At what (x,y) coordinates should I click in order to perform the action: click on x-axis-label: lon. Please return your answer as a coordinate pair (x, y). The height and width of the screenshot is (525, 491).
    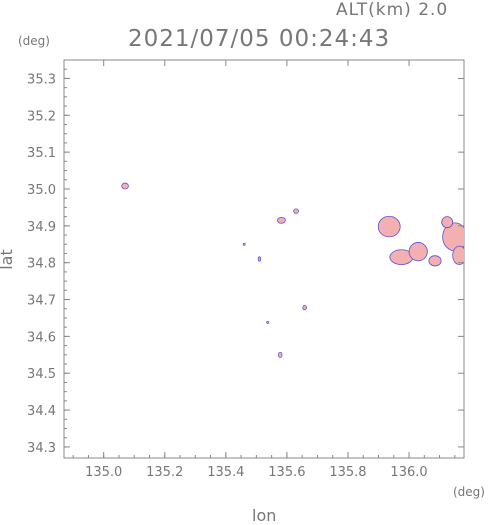
    Looking at the image, I should click on (264, 515).